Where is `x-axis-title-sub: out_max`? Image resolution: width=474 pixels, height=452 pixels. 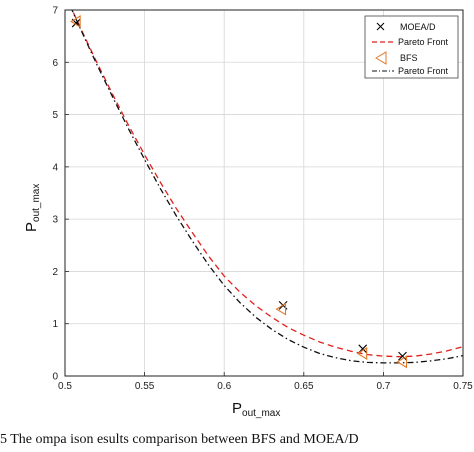 x-axis-title-sub: out_max is located at coordinates (261, 413).